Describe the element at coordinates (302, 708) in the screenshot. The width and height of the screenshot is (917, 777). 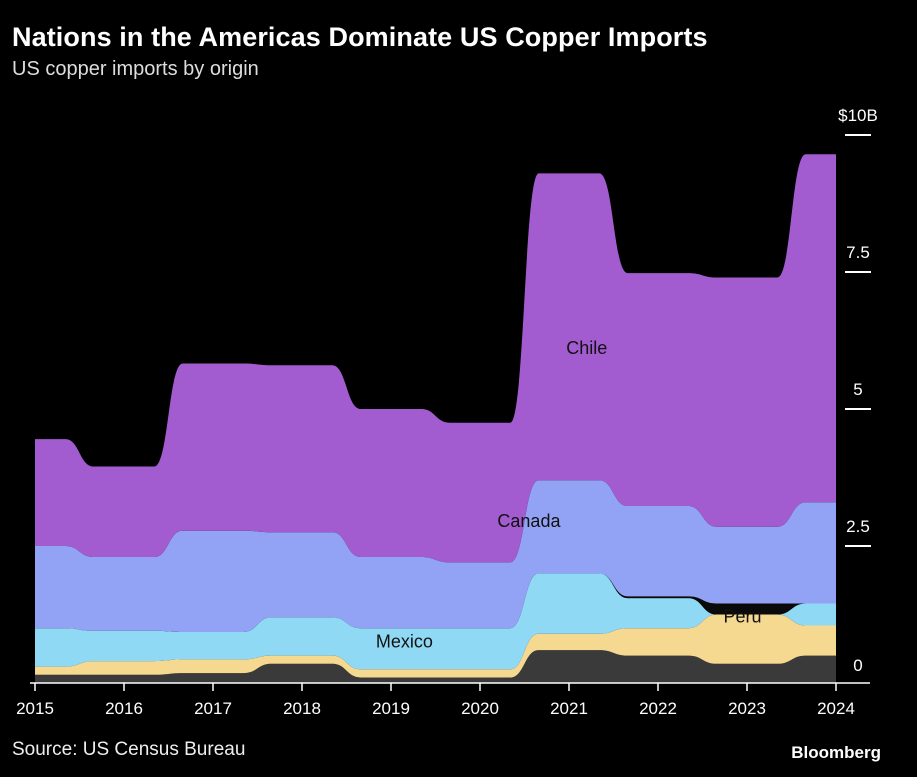
I see `x-tick-label: 2018` at that location.